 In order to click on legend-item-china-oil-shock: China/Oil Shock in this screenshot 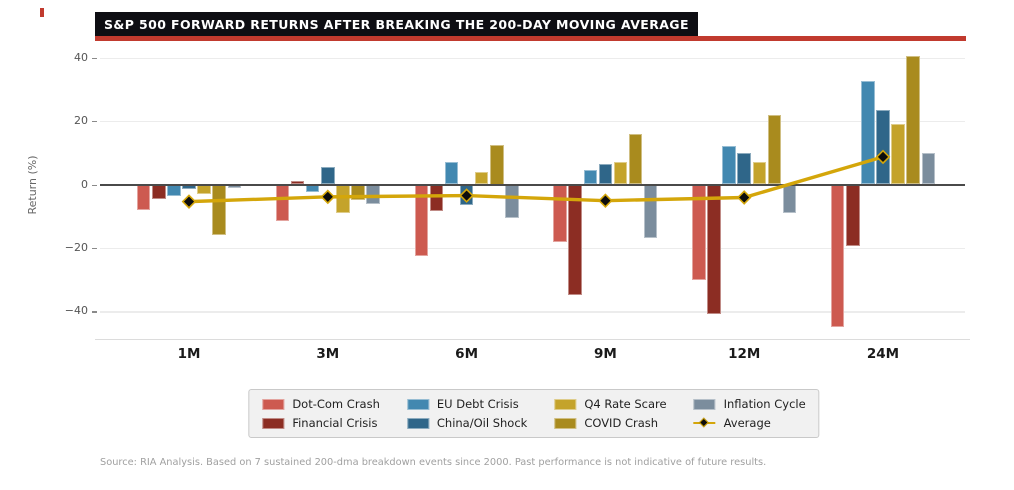, I will do `click(467, 422)`.